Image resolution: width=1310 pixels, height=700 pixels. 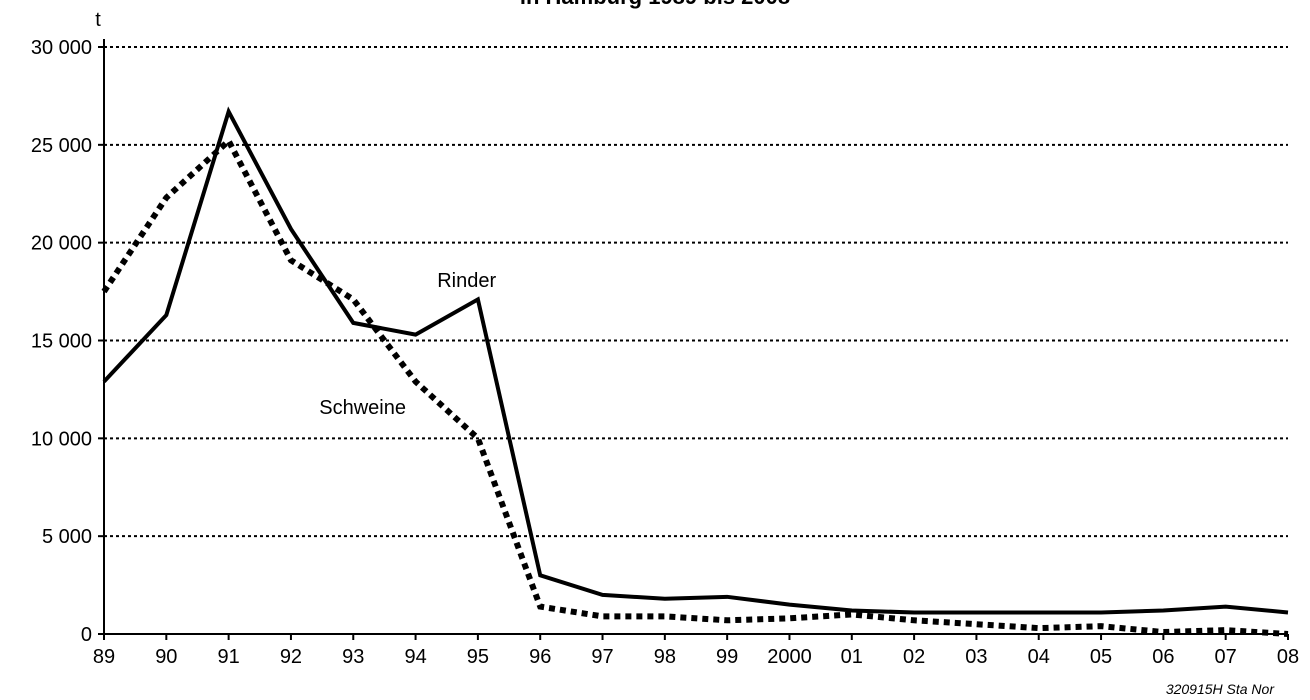 I want to click on y-tick-label: 10 000, so click(x=61, y=439).